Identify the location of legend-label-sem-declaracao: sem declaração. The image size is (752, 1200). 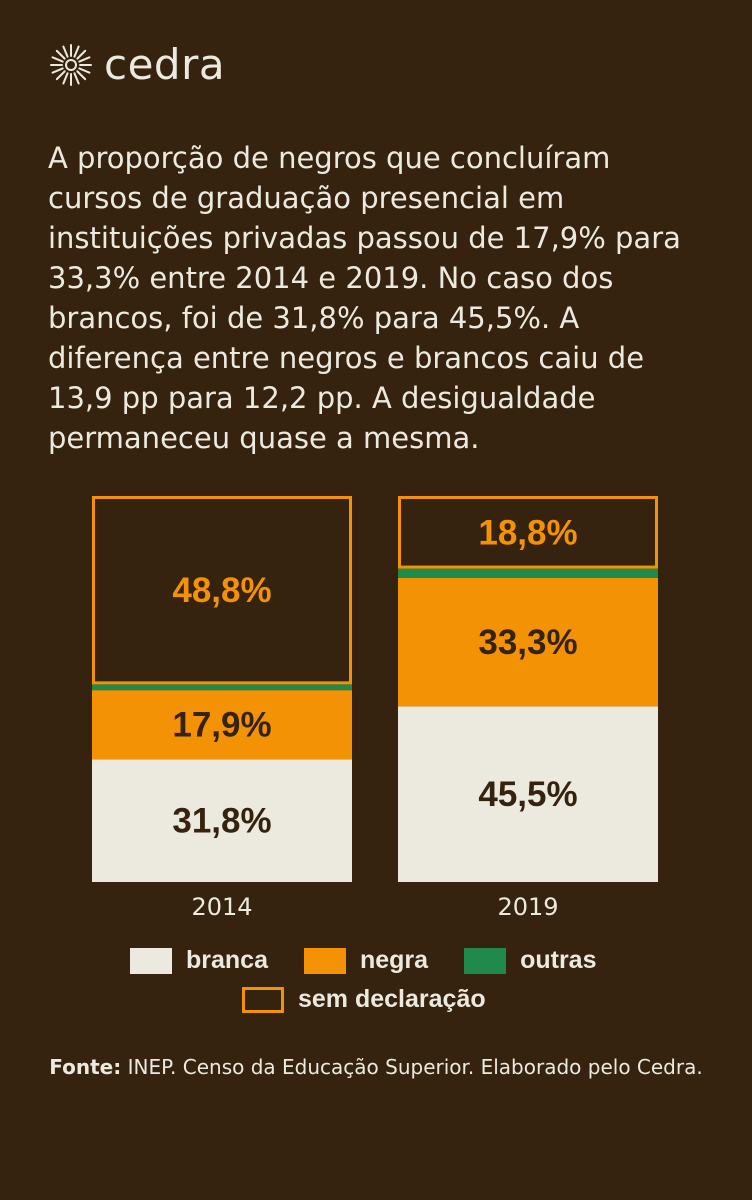
(392, 999).